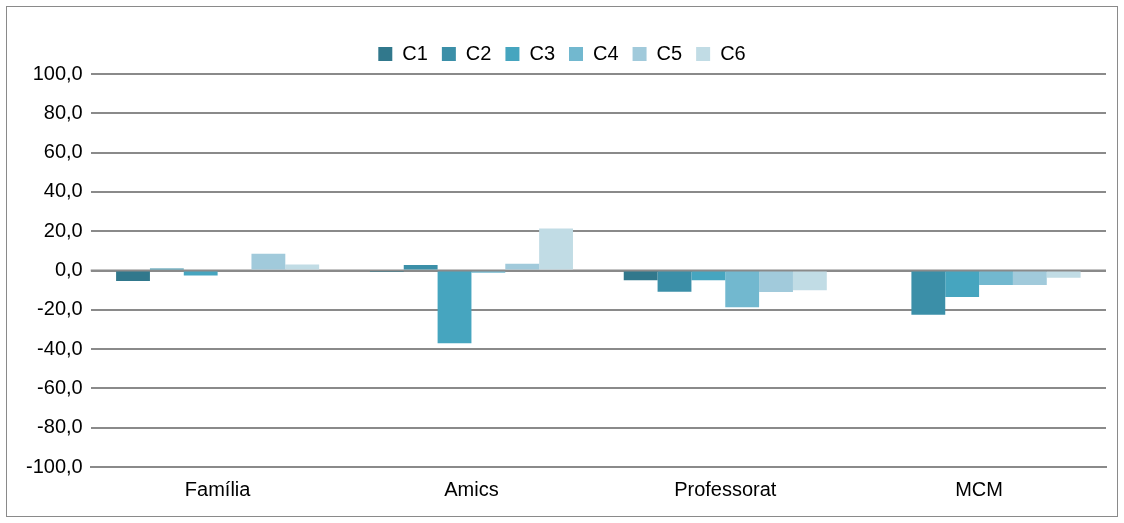 The image size is (1124, 523). I want to click on y-tick-label: -40,0, so click(60, 347).